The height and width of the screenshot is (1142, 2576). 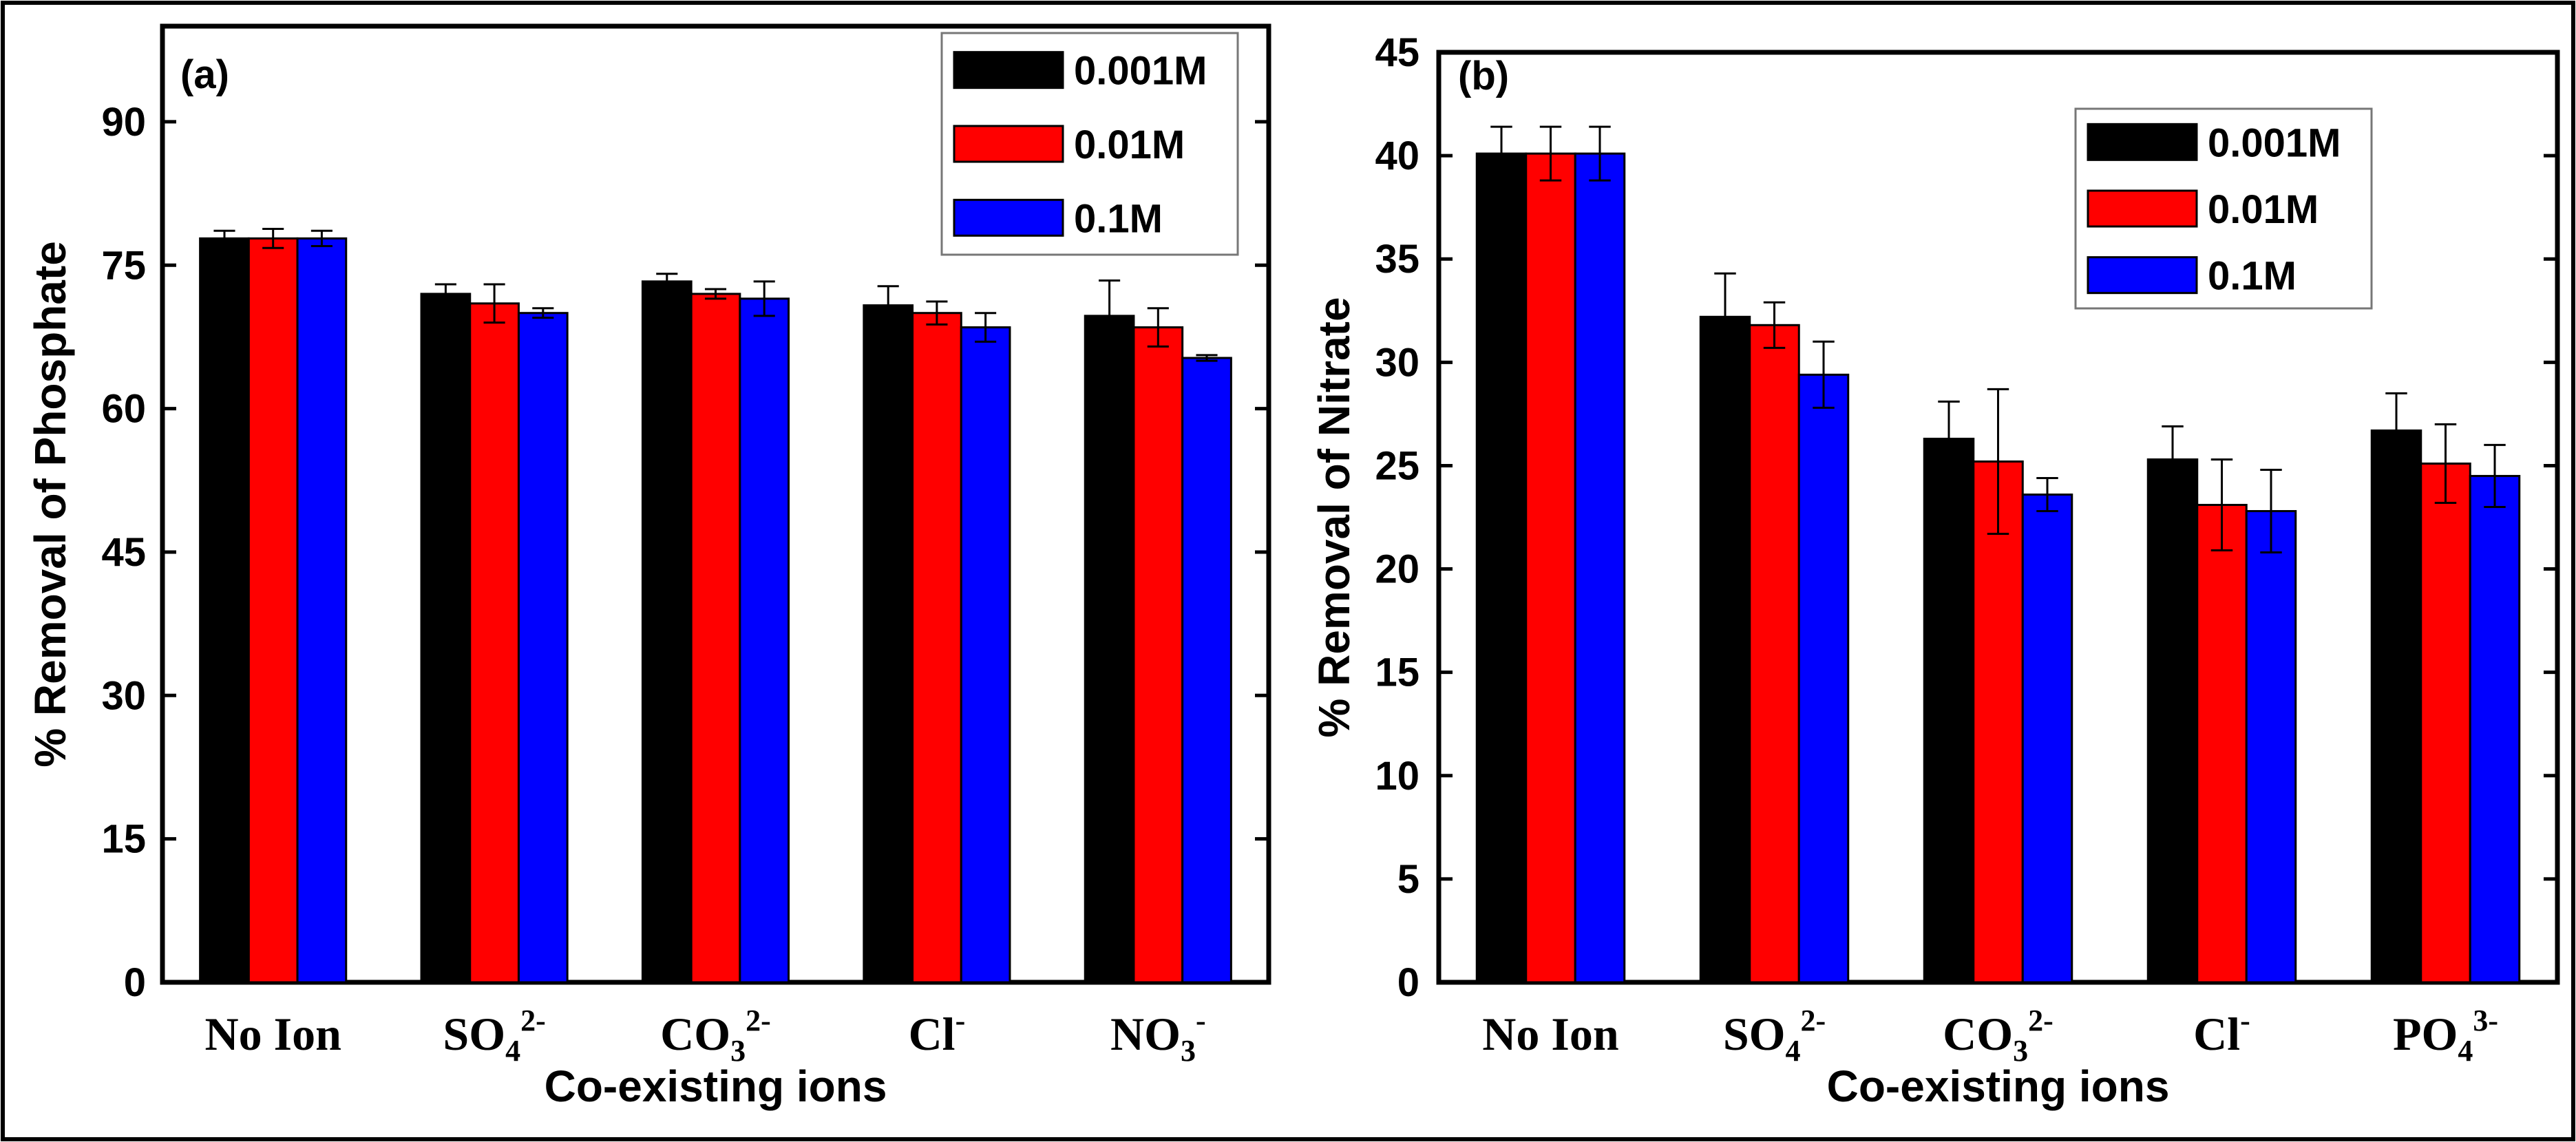 What do you see at coordinates (1334, 517) in the screenshot?
I see `y-axis-title: % Removal of Nitrate` at bounding box center [1334, 517].